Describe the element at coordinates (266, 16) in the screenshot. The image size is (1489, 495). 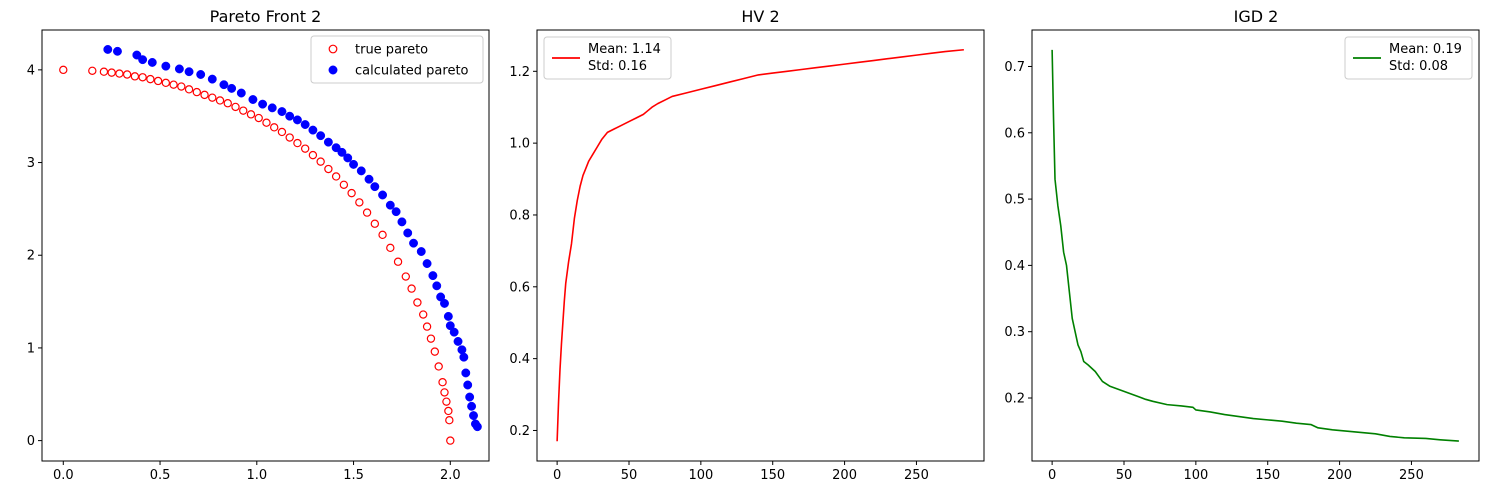
I see `chart-title: Pareto Front 2` at that location.